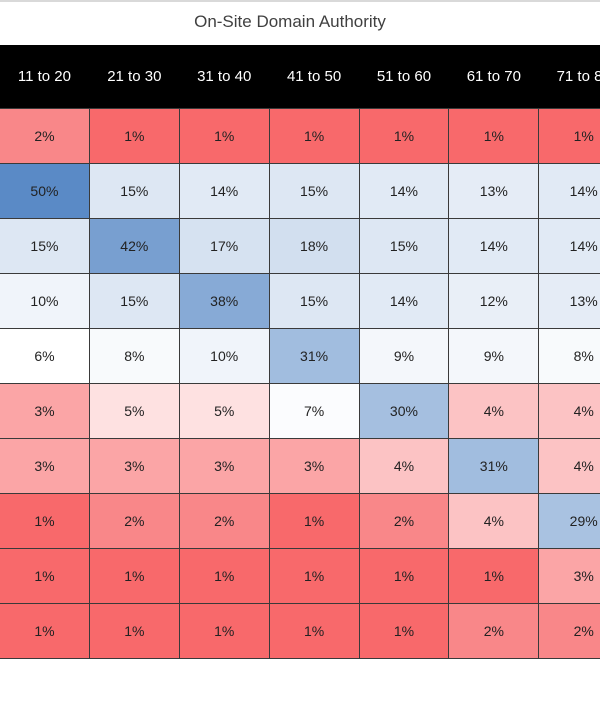  I want to click on heatmap-row: 3% 3% 3% 3% 4% 31% 4%, so click(300, 465).